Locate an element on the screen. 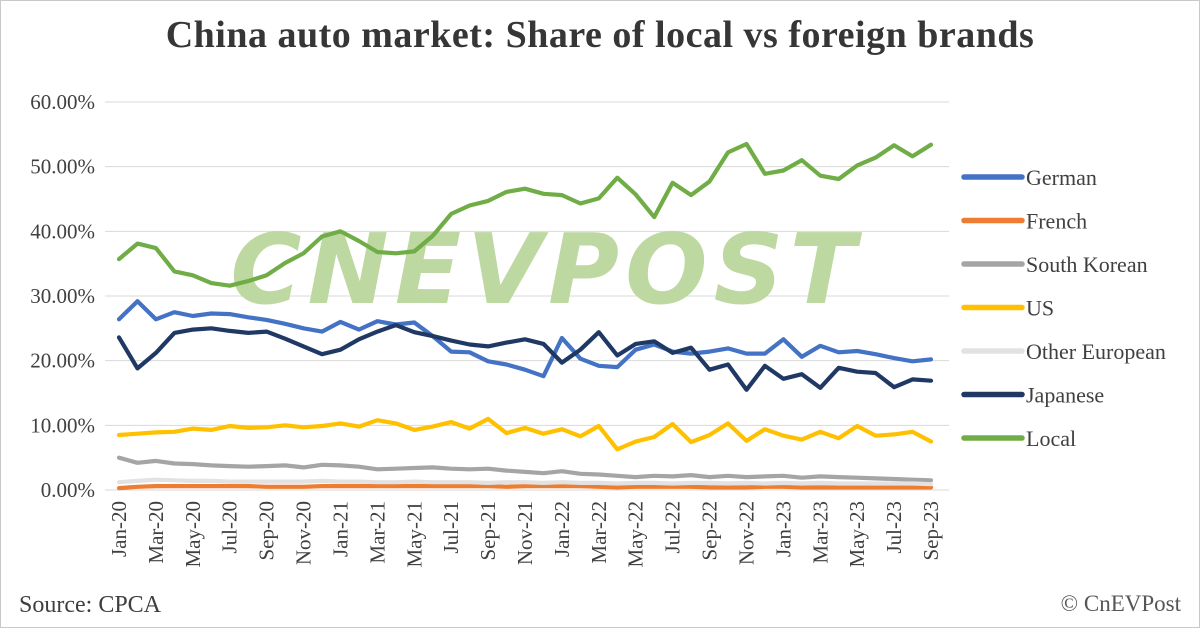 The height and width of the screenshot is (628, 1200). x-axis-tick-label: Mar-20 is located at coordinates (156, 532).